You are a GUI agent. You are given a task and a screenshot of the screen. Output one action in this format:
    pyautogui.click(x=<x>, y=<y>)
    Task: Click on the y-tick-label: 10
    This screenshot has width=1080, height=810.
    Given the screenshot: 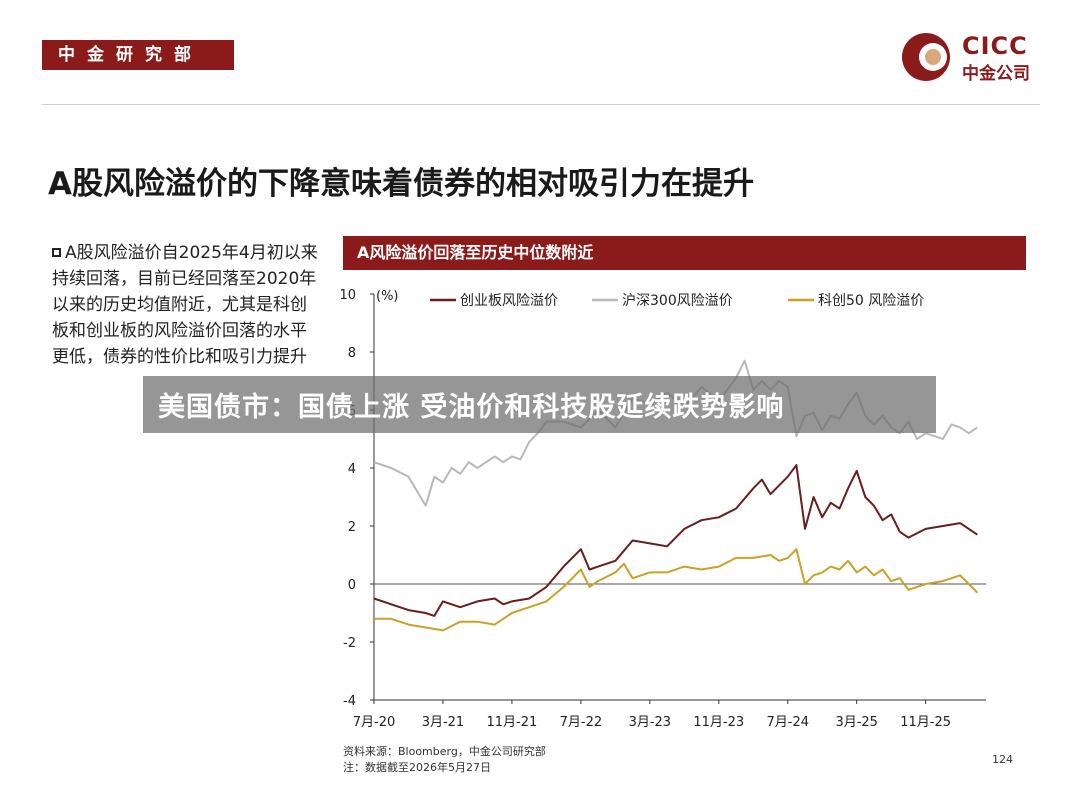 What is the action you would take?
    pyautogui.click(x=347, y=295)
    